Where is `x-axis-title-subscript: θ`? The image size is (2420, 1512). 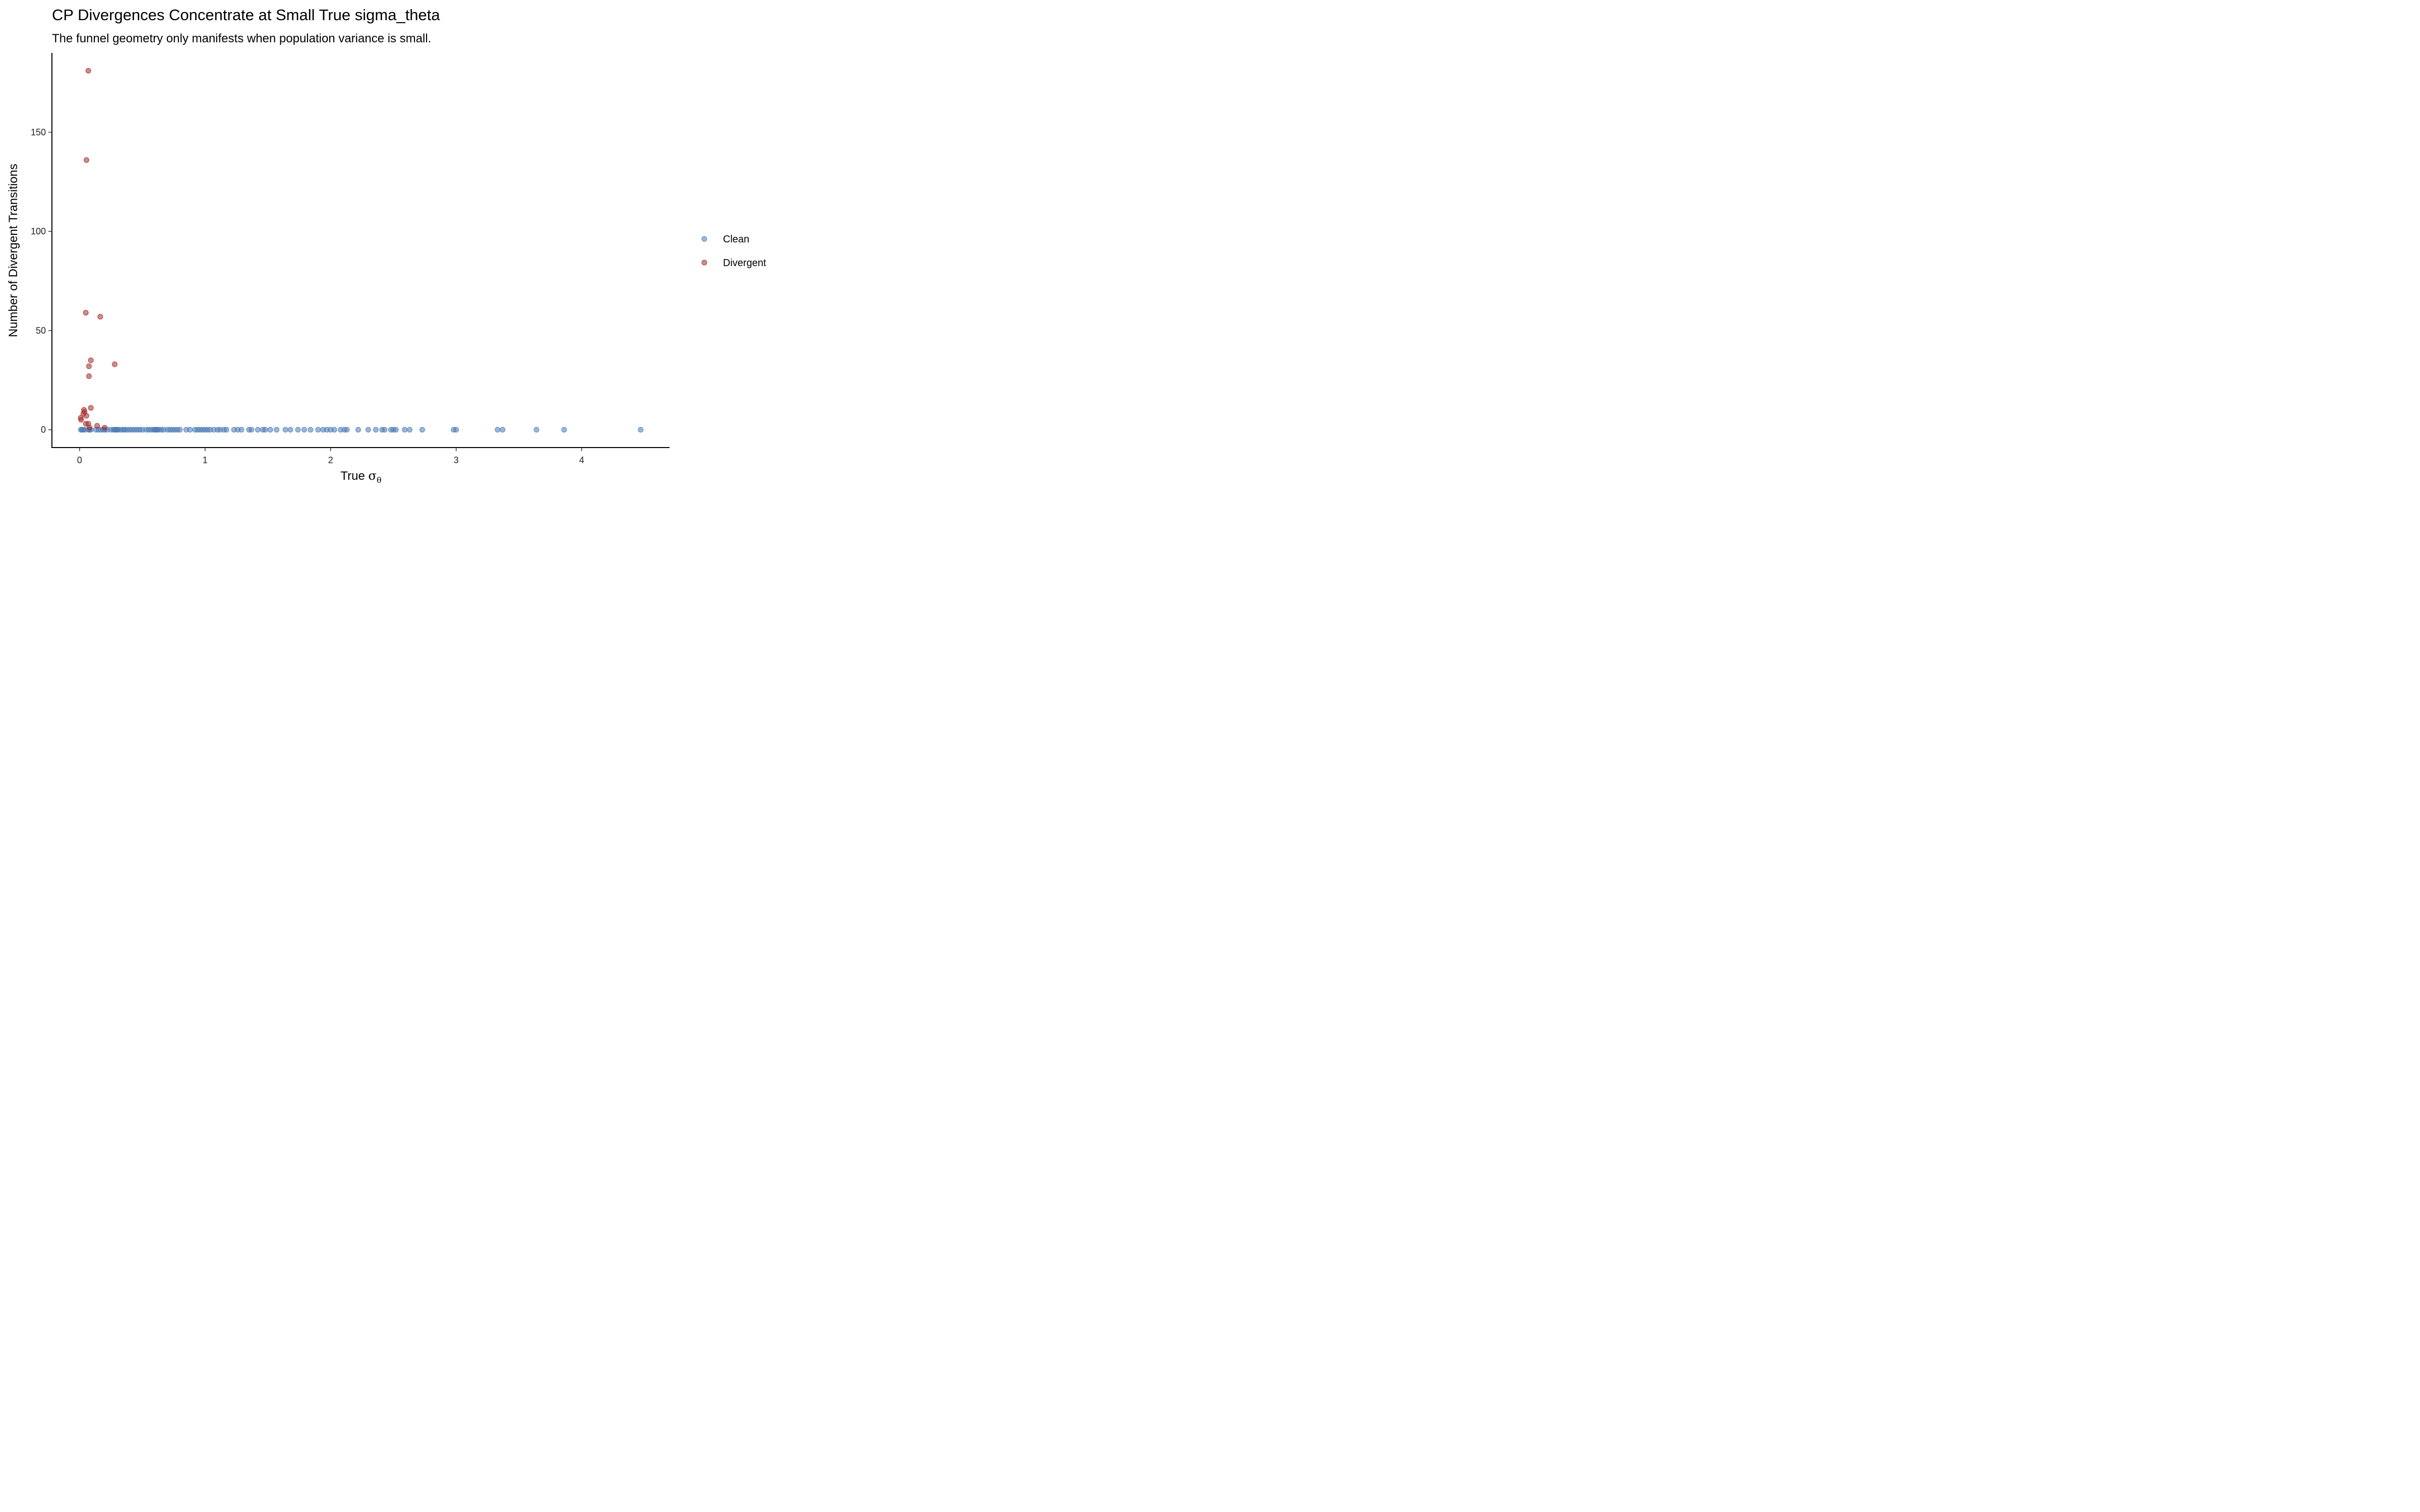
x-axis-title-subscript: θ is located at coordinates (379, 479).